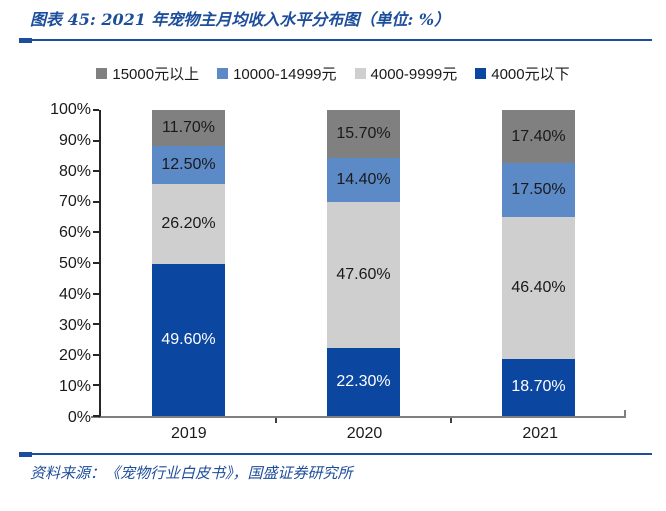  What do you see at coordinates (74, 294) in the screenshot?
I see `y-axis-label: 40%` at bounding box center [74, 294].